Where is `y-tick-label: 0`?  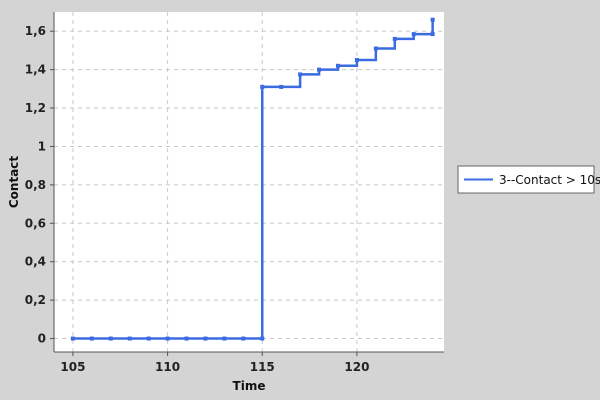
y-tick-label: 0 is located at coordinates (42, 339).